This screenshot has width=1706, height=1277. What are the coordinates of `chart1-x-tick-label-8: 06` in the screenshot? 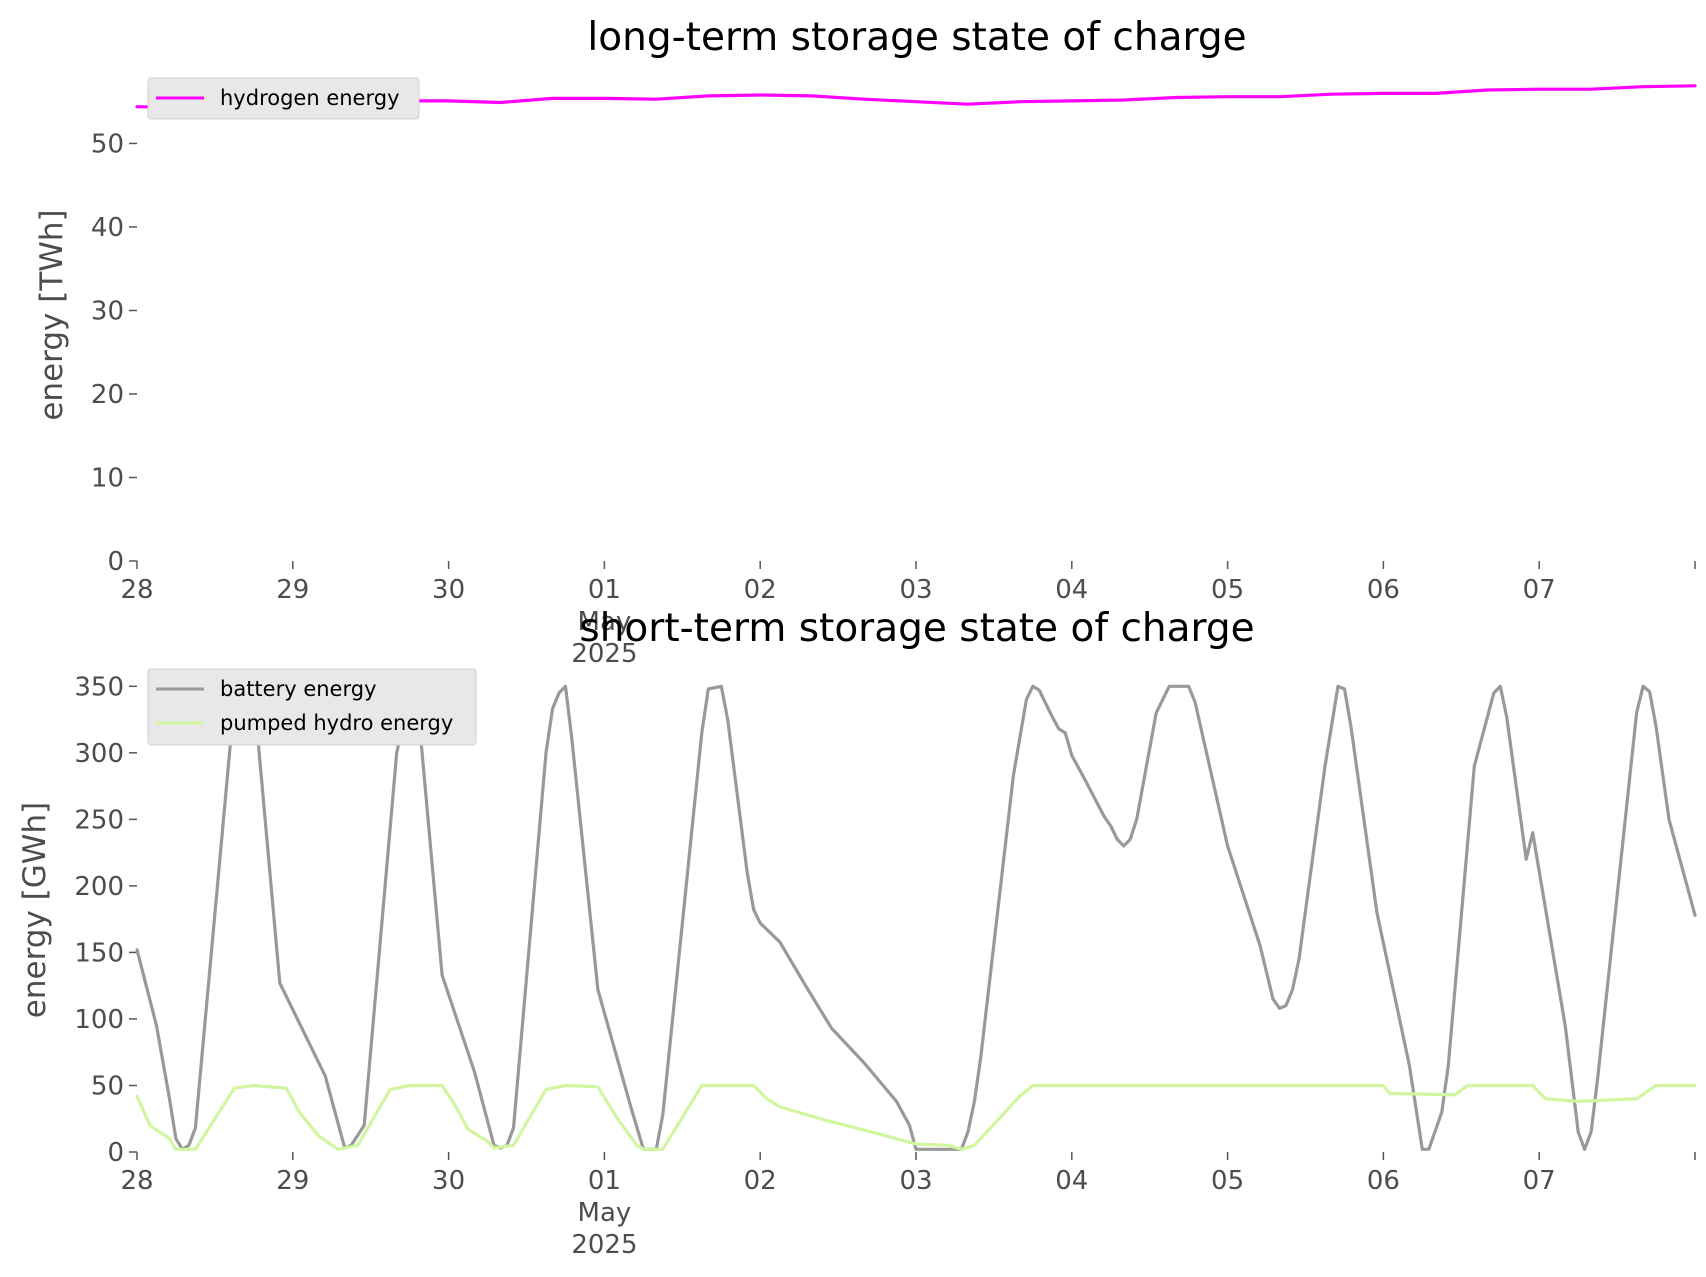 It's located at (1383, 590).